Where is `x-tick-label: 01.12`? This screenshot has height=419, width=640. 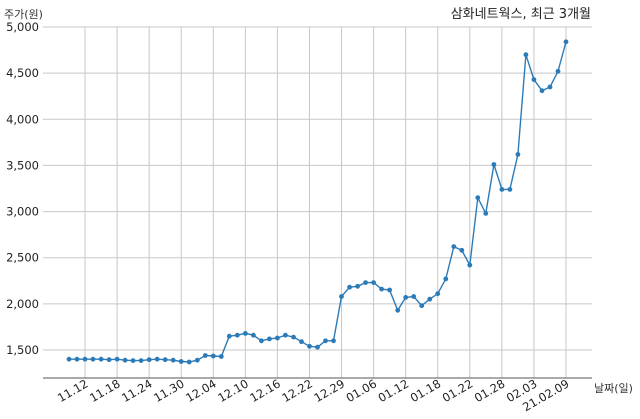 x-tick-label: 01.12 is located at coordinates (394, 390).